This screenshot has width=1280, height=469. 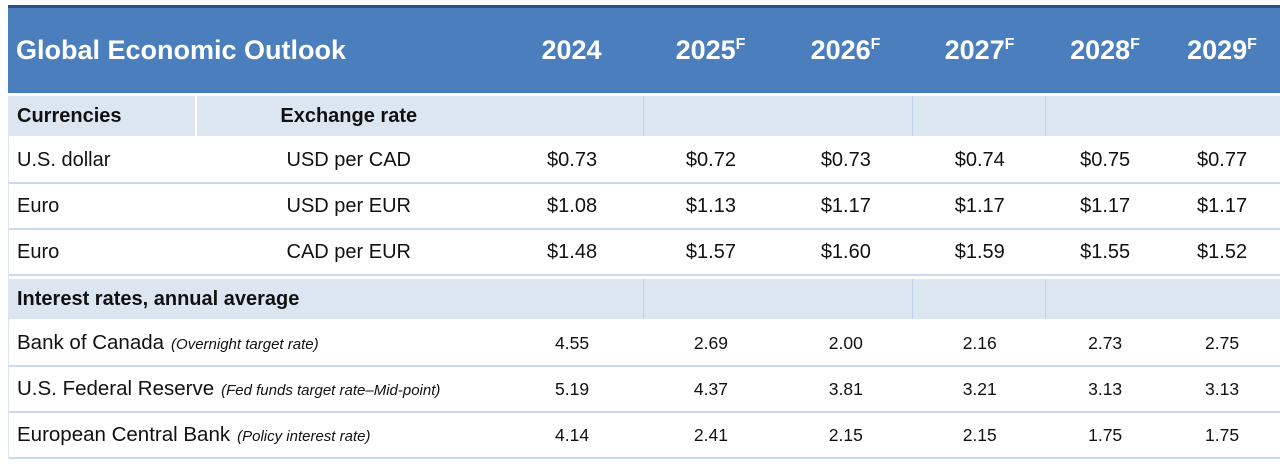 What do you see at coordinates (840, 50) in the screenshot?
I see `year-label: 2026` at bounding box center [840, 50].